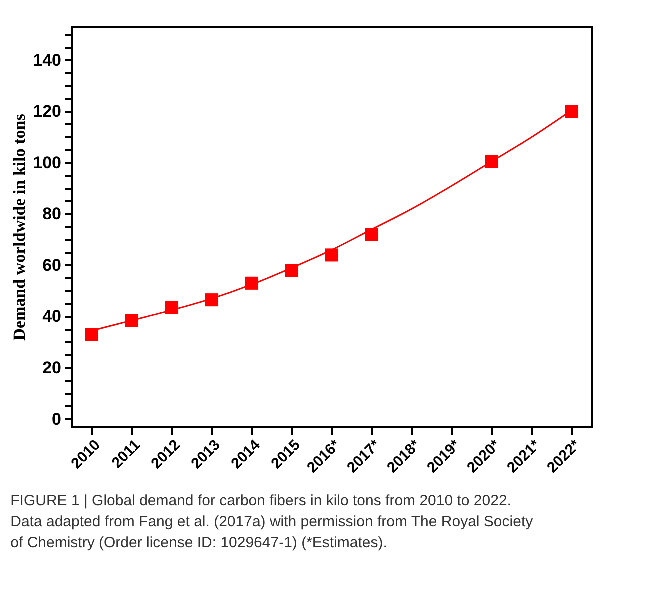  What do you see at coordinates (199, 543) in the screenshot?
I see `text: of Chemistry (Order license ID: 1029647-1) (*Estimates).` at bounding box center [199, 543].